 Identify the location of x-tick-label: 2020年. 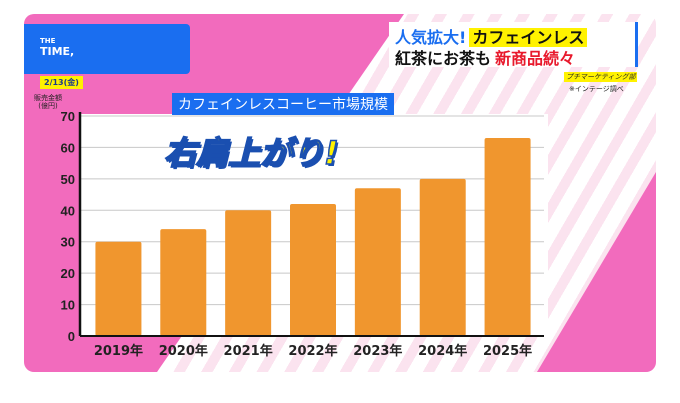
(183, 351).